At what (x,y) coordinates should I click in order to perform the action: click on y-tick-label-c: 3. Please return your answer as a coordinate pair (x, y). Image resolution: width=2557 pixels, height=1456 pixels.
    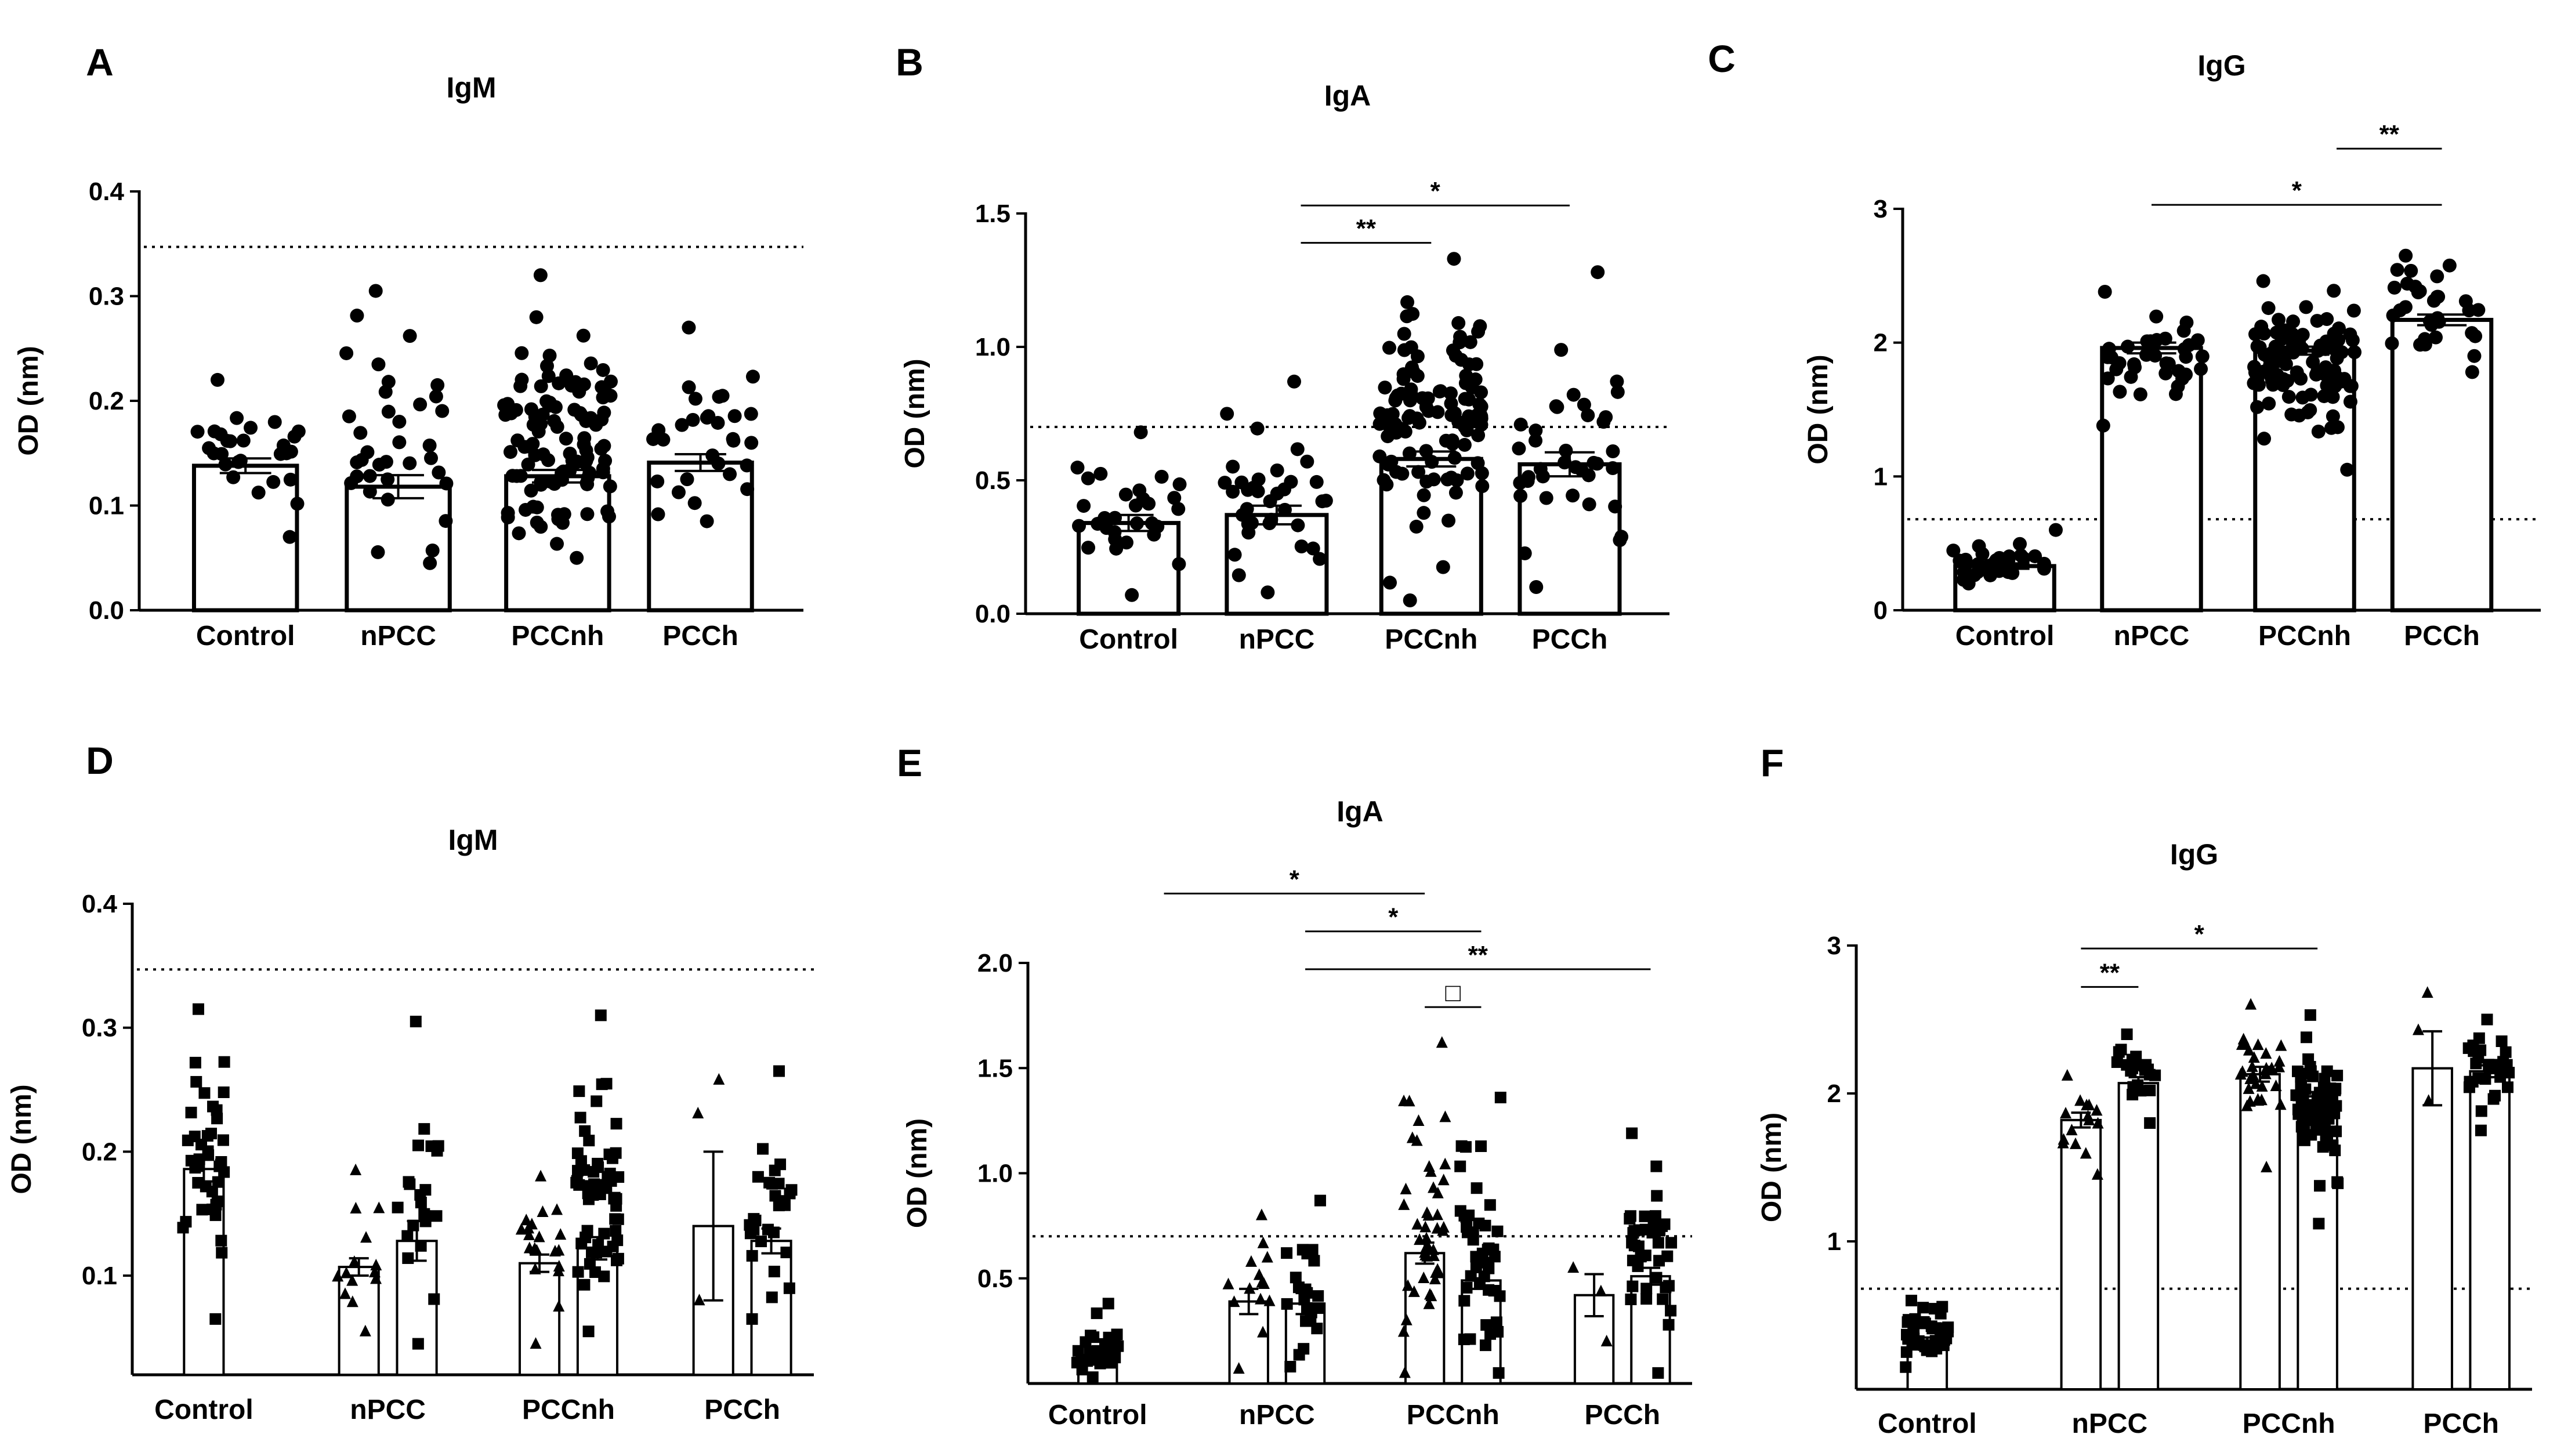
    Looking at the image, I should click on (1881, 209).